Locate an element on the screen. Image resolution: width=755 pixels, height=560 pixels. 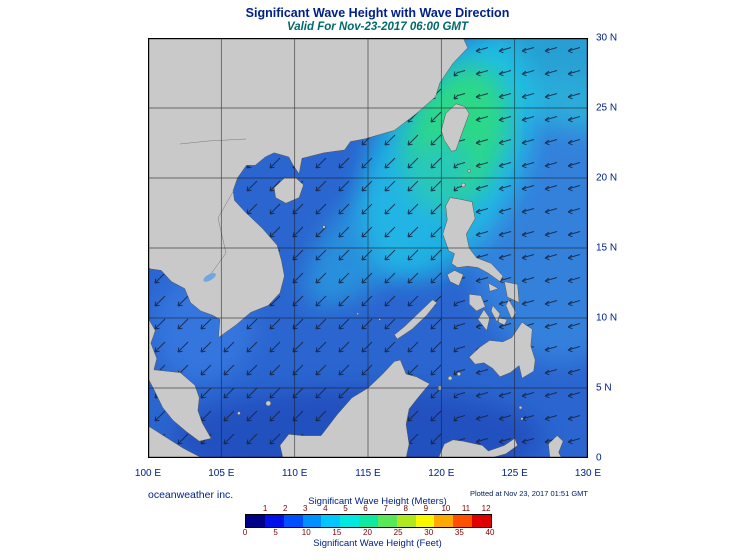
lon-label-115e: 115 E is located at coordinates (368, 473).